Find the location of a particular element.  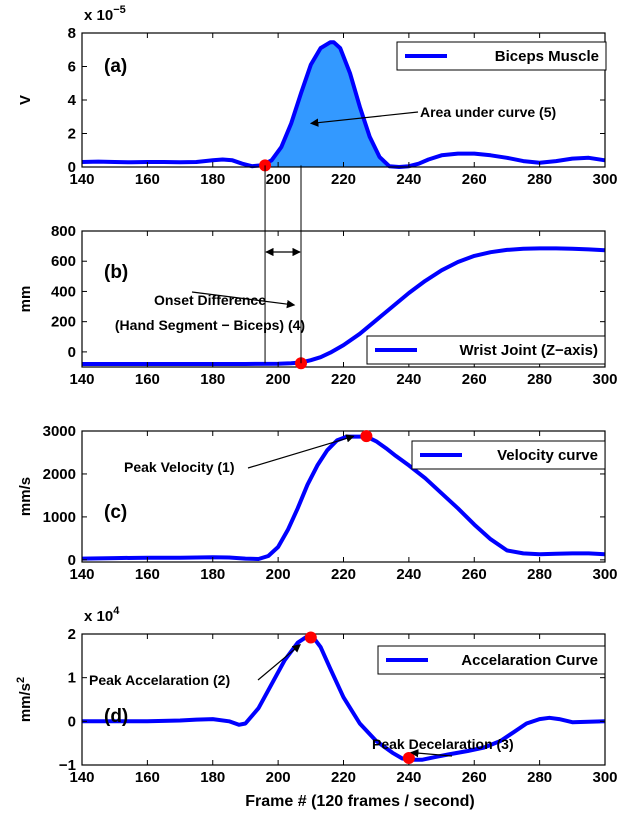

legend-box is located at coordinates (491, 660).